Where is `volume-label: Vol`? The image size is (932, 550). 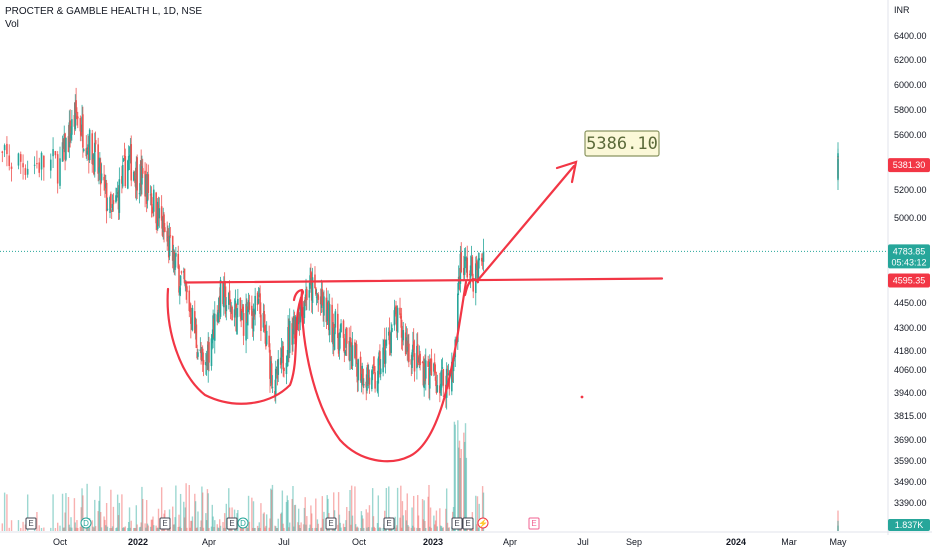 volume-label: Vol is located at coordinates (12, 24).